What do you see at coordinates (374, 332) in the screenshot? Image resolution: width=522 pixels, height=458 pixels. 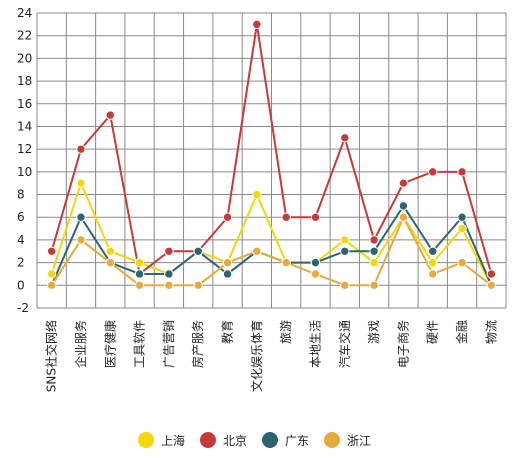 I see `x-tick-label: 游戏` at bounding box center [374, 332].